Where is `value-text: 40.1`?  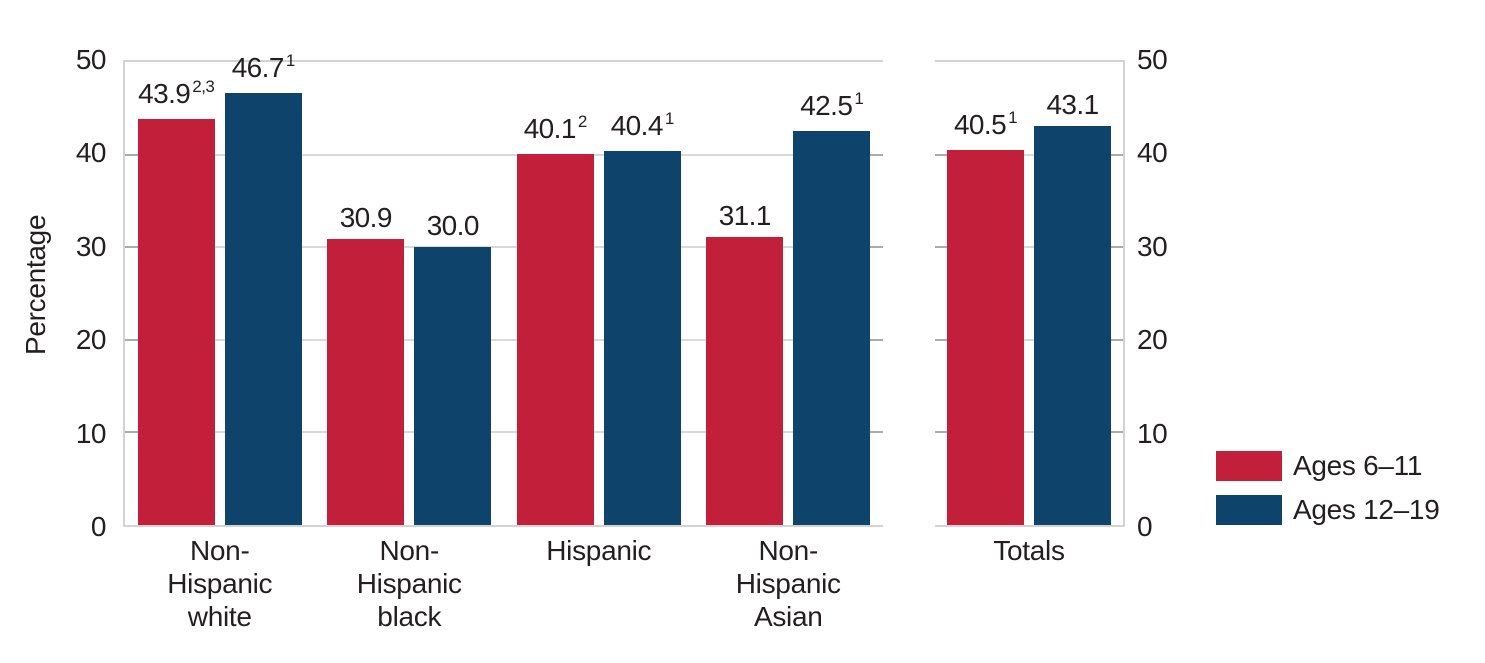 value-text: 40.1 is located at coordinates (550, 128).